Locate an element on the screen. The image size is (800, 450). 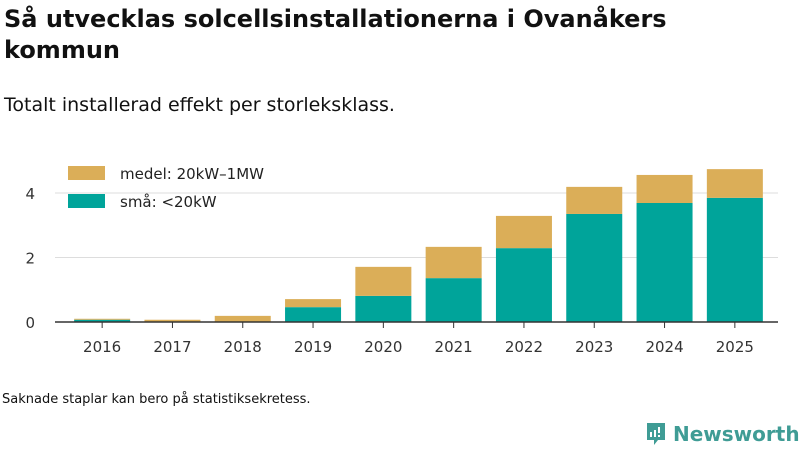
x-tick-label: 2019 is located at coordinates (313, 347).